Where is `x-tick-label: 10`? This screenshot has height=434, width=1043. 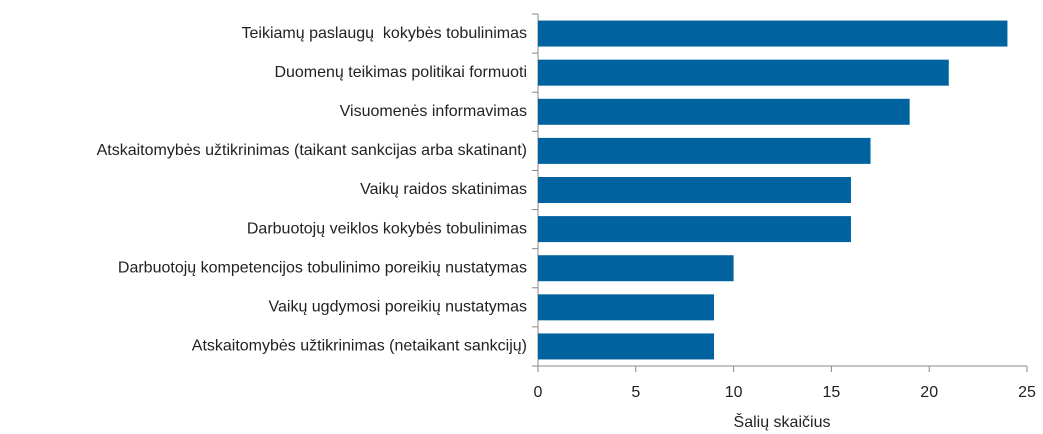 x-tick-label: 10 is located at coordinates (734, 392).